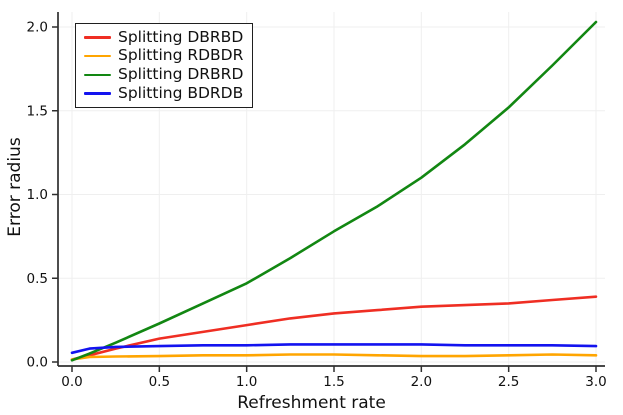 The image size is (623, 415). Describe the element at coordinates (181, 36) in the screenshot. I see `legend-item-label: Splitting DBRBD` at that location.